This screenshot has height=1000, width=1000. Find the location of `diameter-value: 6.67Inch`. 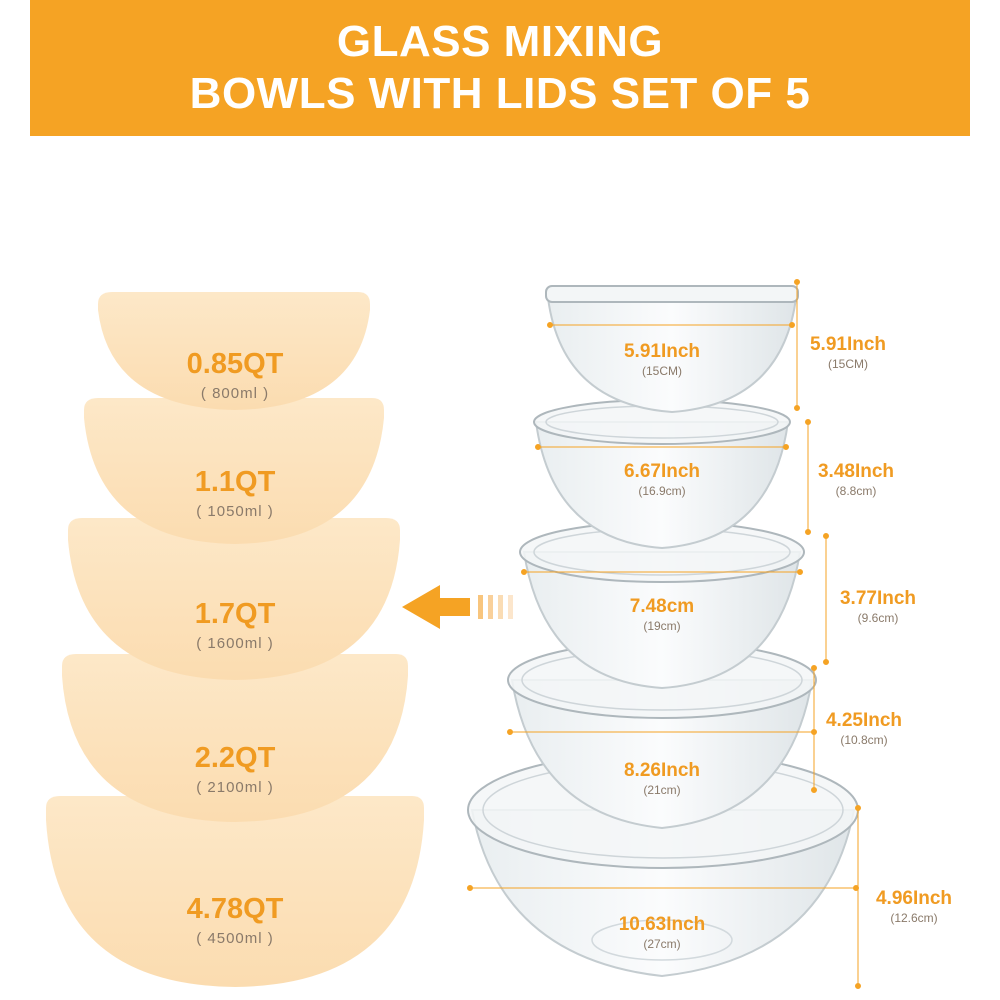

diameter-value: 6.67Inch is located at coordinates (662, 471).